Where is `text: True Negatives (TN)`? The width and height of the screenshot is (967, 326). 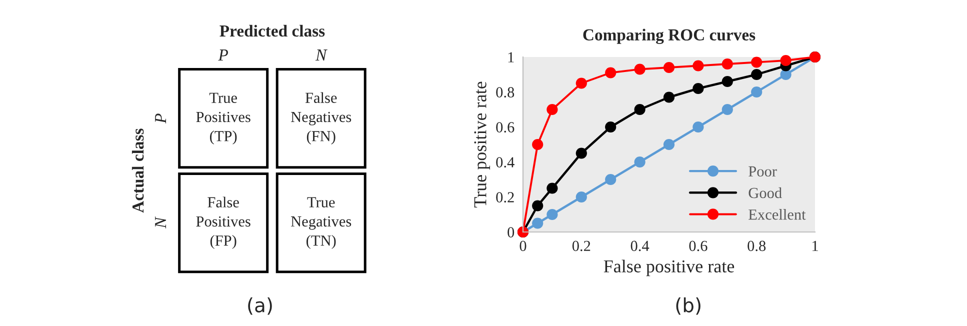
text: True Negatives (TN) is located at coordinates (321, 223).